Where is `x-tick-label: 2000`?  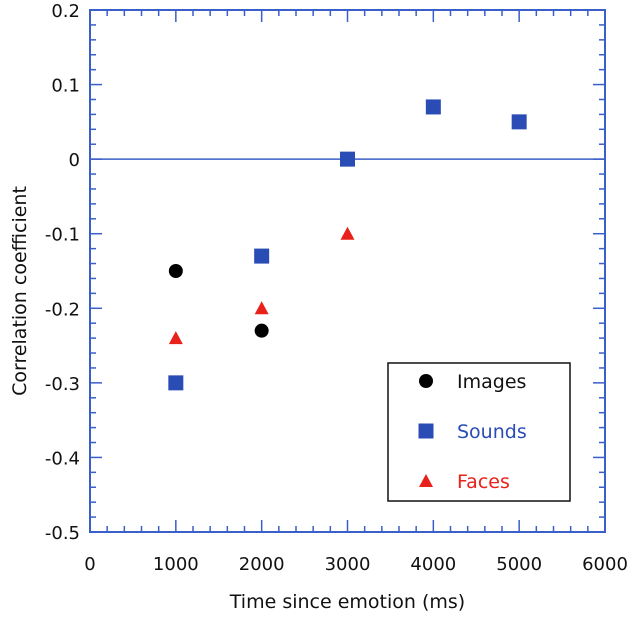 x-tick-label: 2000 is located at coordinates (262, 564).